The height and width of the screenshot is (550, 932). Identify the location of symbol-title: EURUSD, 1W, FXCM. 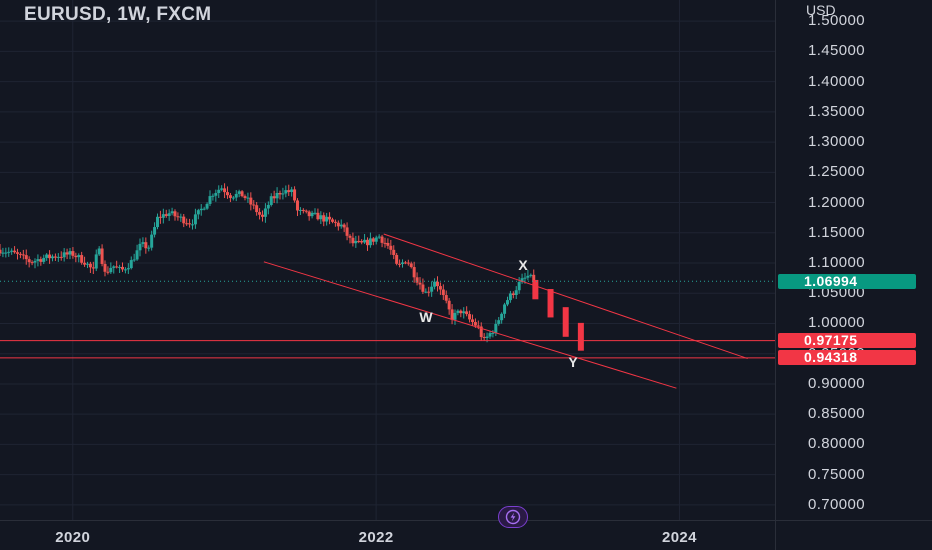
(118, 14).